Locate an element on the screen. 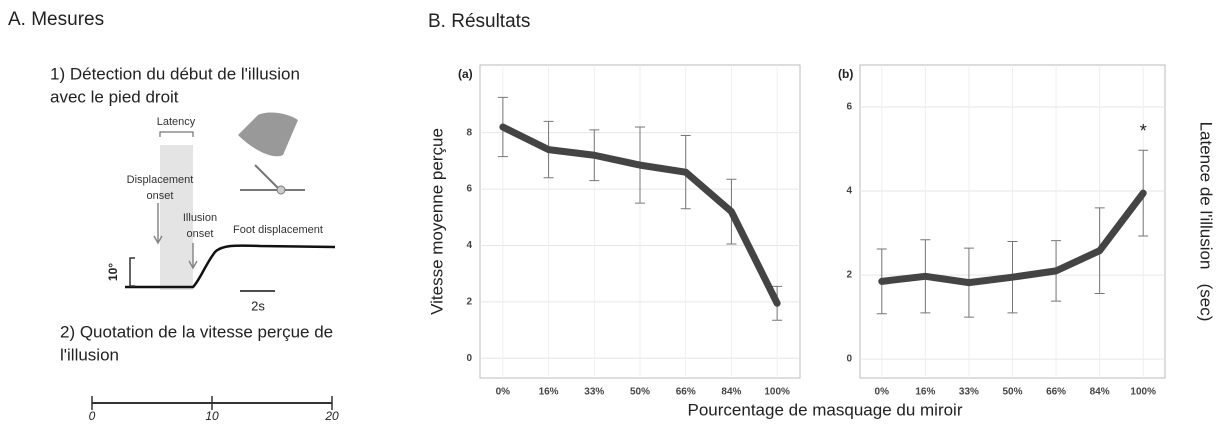 Image resolution: width=1223 pixels, height=425 pixels. trace is located at coordinates (230, 266).